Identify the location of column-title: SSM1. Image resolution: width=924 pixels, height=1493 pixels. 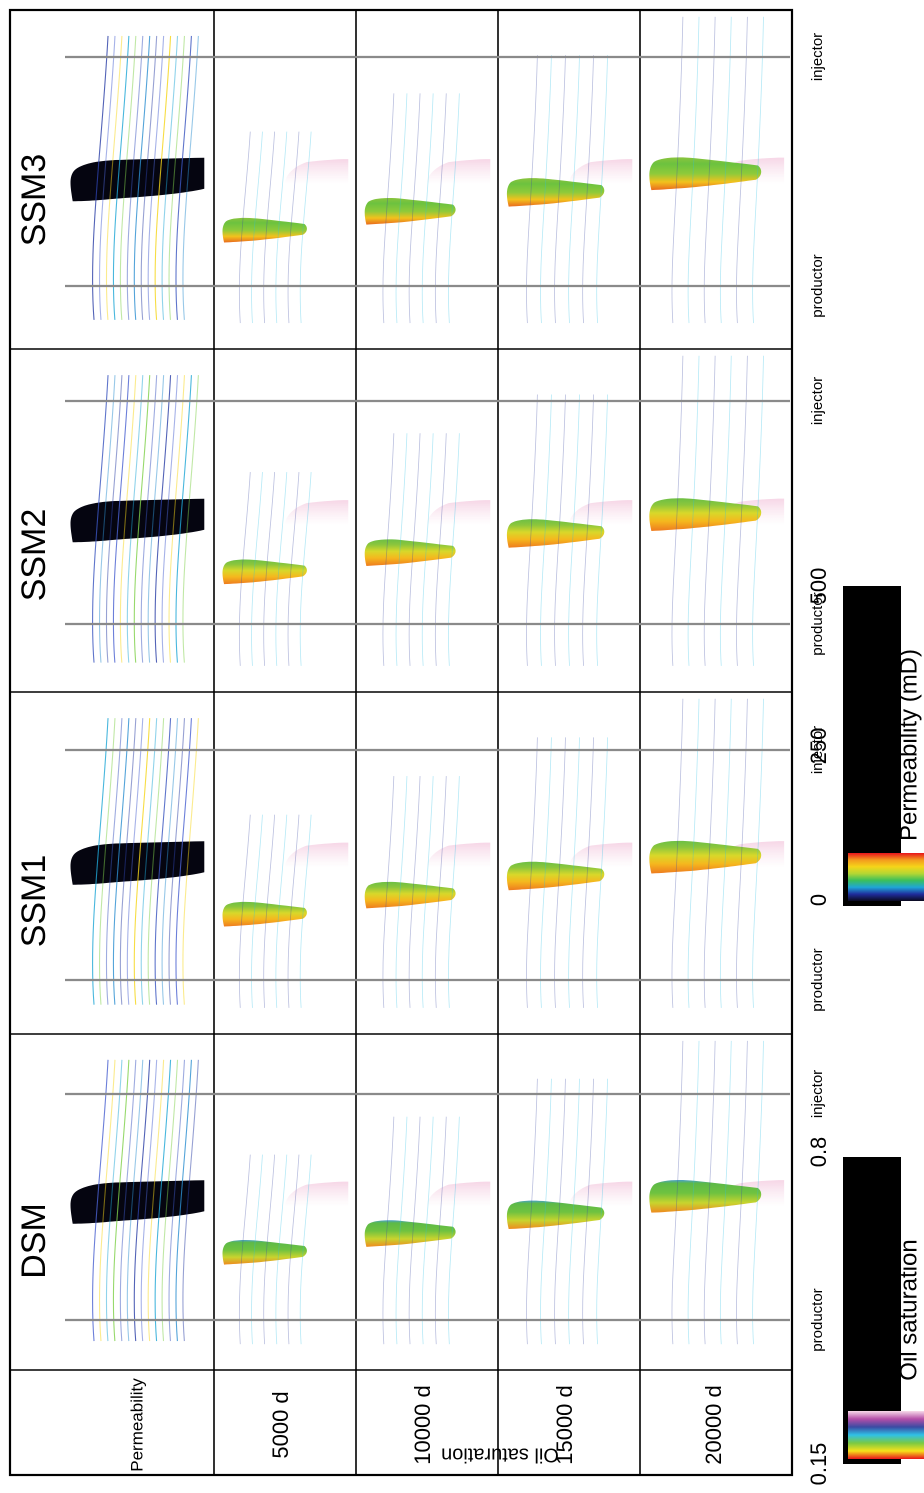
(34, 901).